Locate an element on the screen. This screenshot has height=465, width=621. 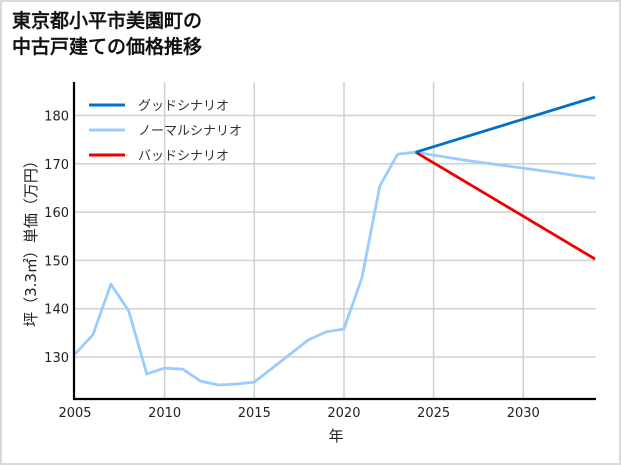
legend-item: グッドシナリオ is located at coordinates (159, 106).